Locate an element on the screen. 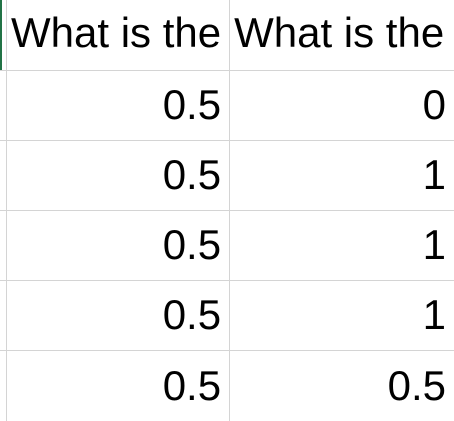 This screenshot has height=421, width=454. cell-b3: 1 is located at coordinates (341, 175).